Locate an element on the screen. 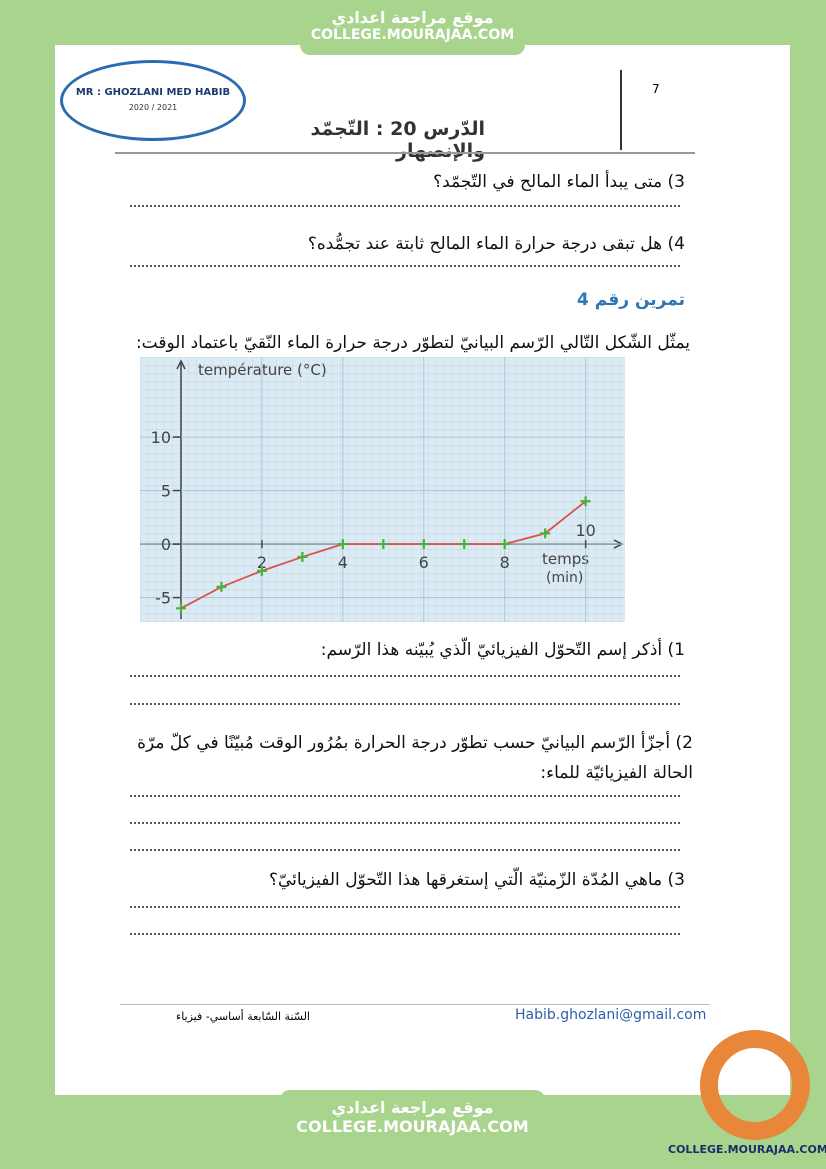 This screenshot has width=826, height=1169. teacher-logo: MR : GHOZLANI MED HABIB 2020 / 2021 is located at coordinates (153, 100).